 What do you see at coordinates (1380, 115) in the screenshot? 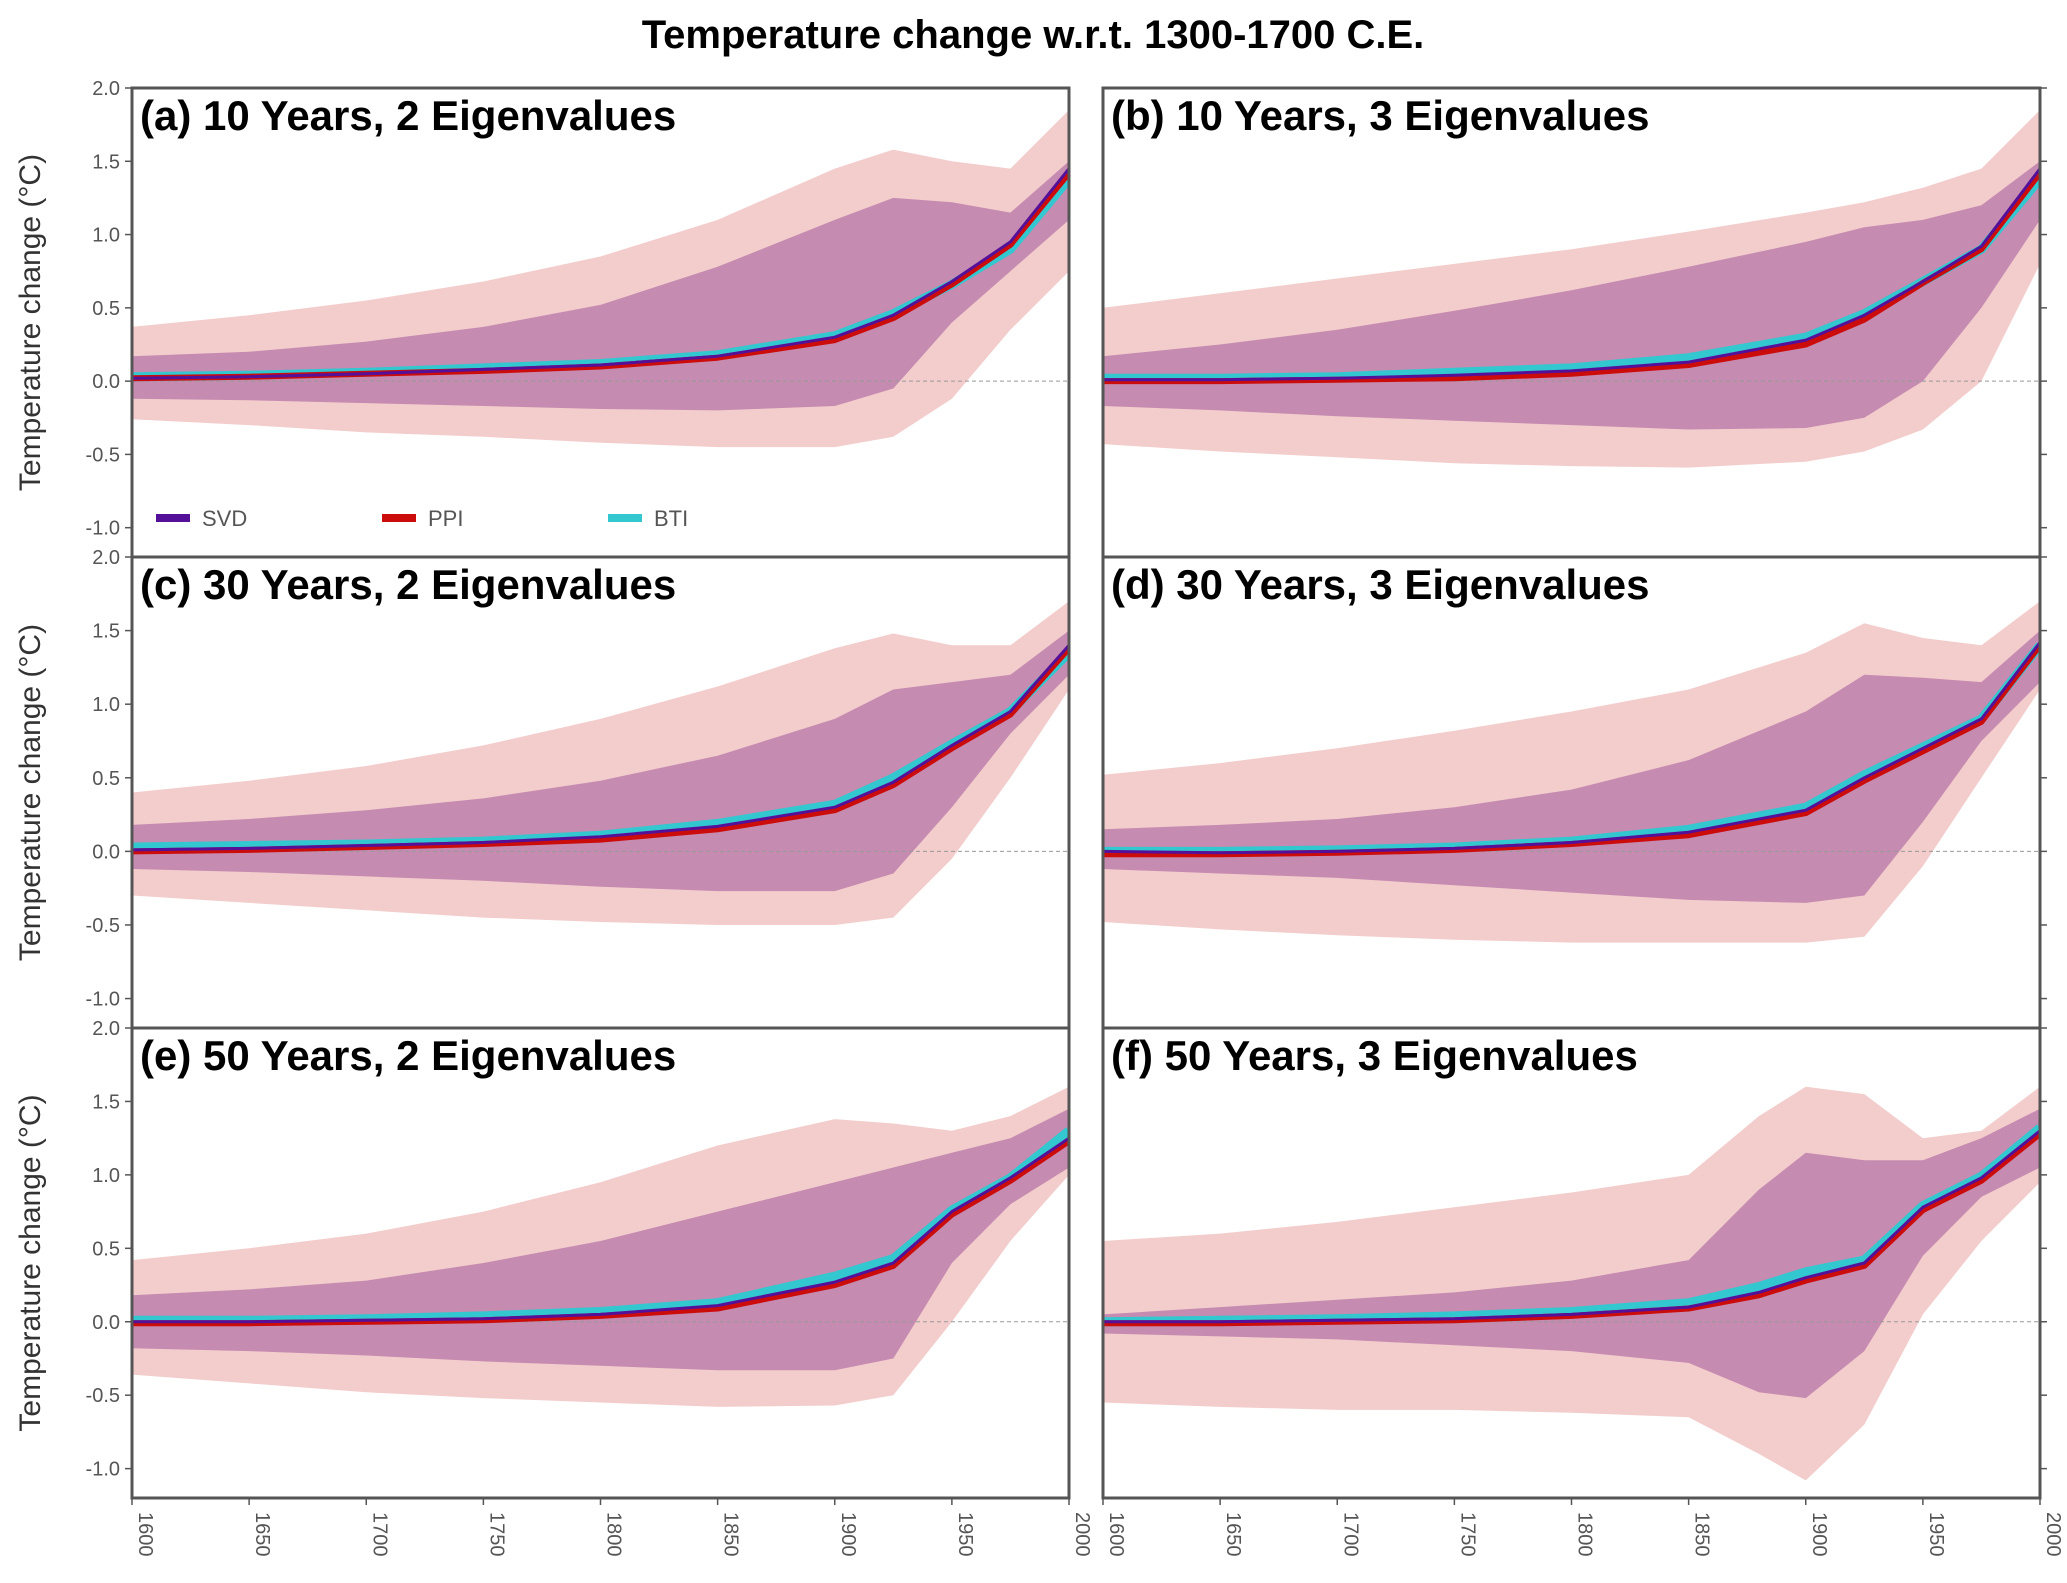
I see `panel-title: (b) 10 Years, 3 Eigenvalues` at bounding box center [1380, 115].